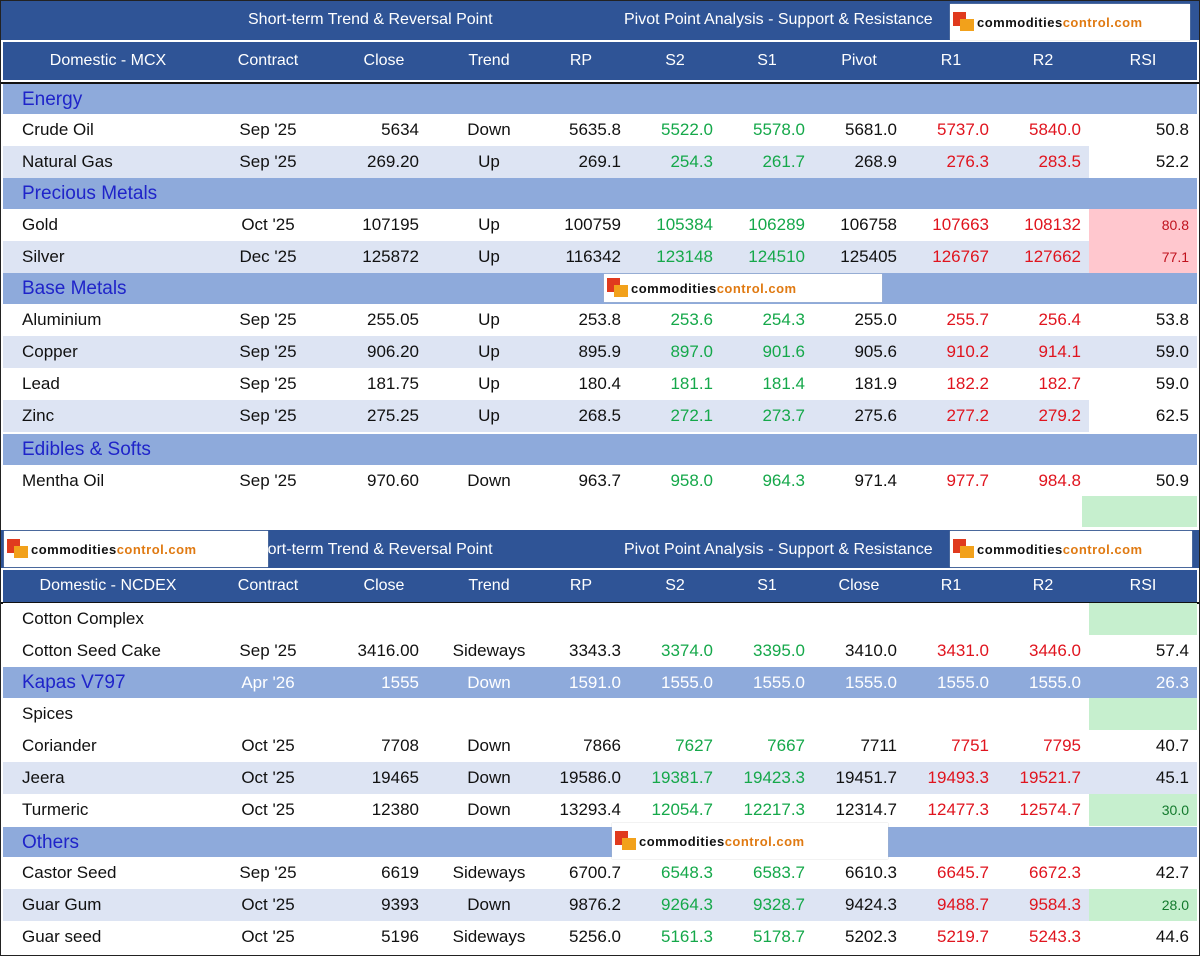 The height and width of the screenshot is (956, 1200). What do you see at coordinates (489, 585) in the screenshot?
I see `col-trend: Trend` at bounding box center [489, 585].